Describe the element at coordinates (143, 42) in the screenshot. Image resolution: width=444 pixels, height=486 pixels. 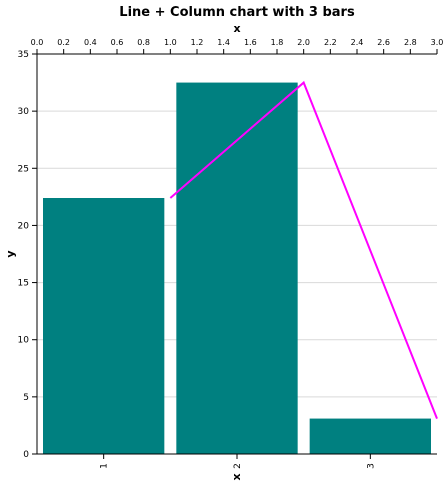
I see `top-tick-label: 0.8` at that location.